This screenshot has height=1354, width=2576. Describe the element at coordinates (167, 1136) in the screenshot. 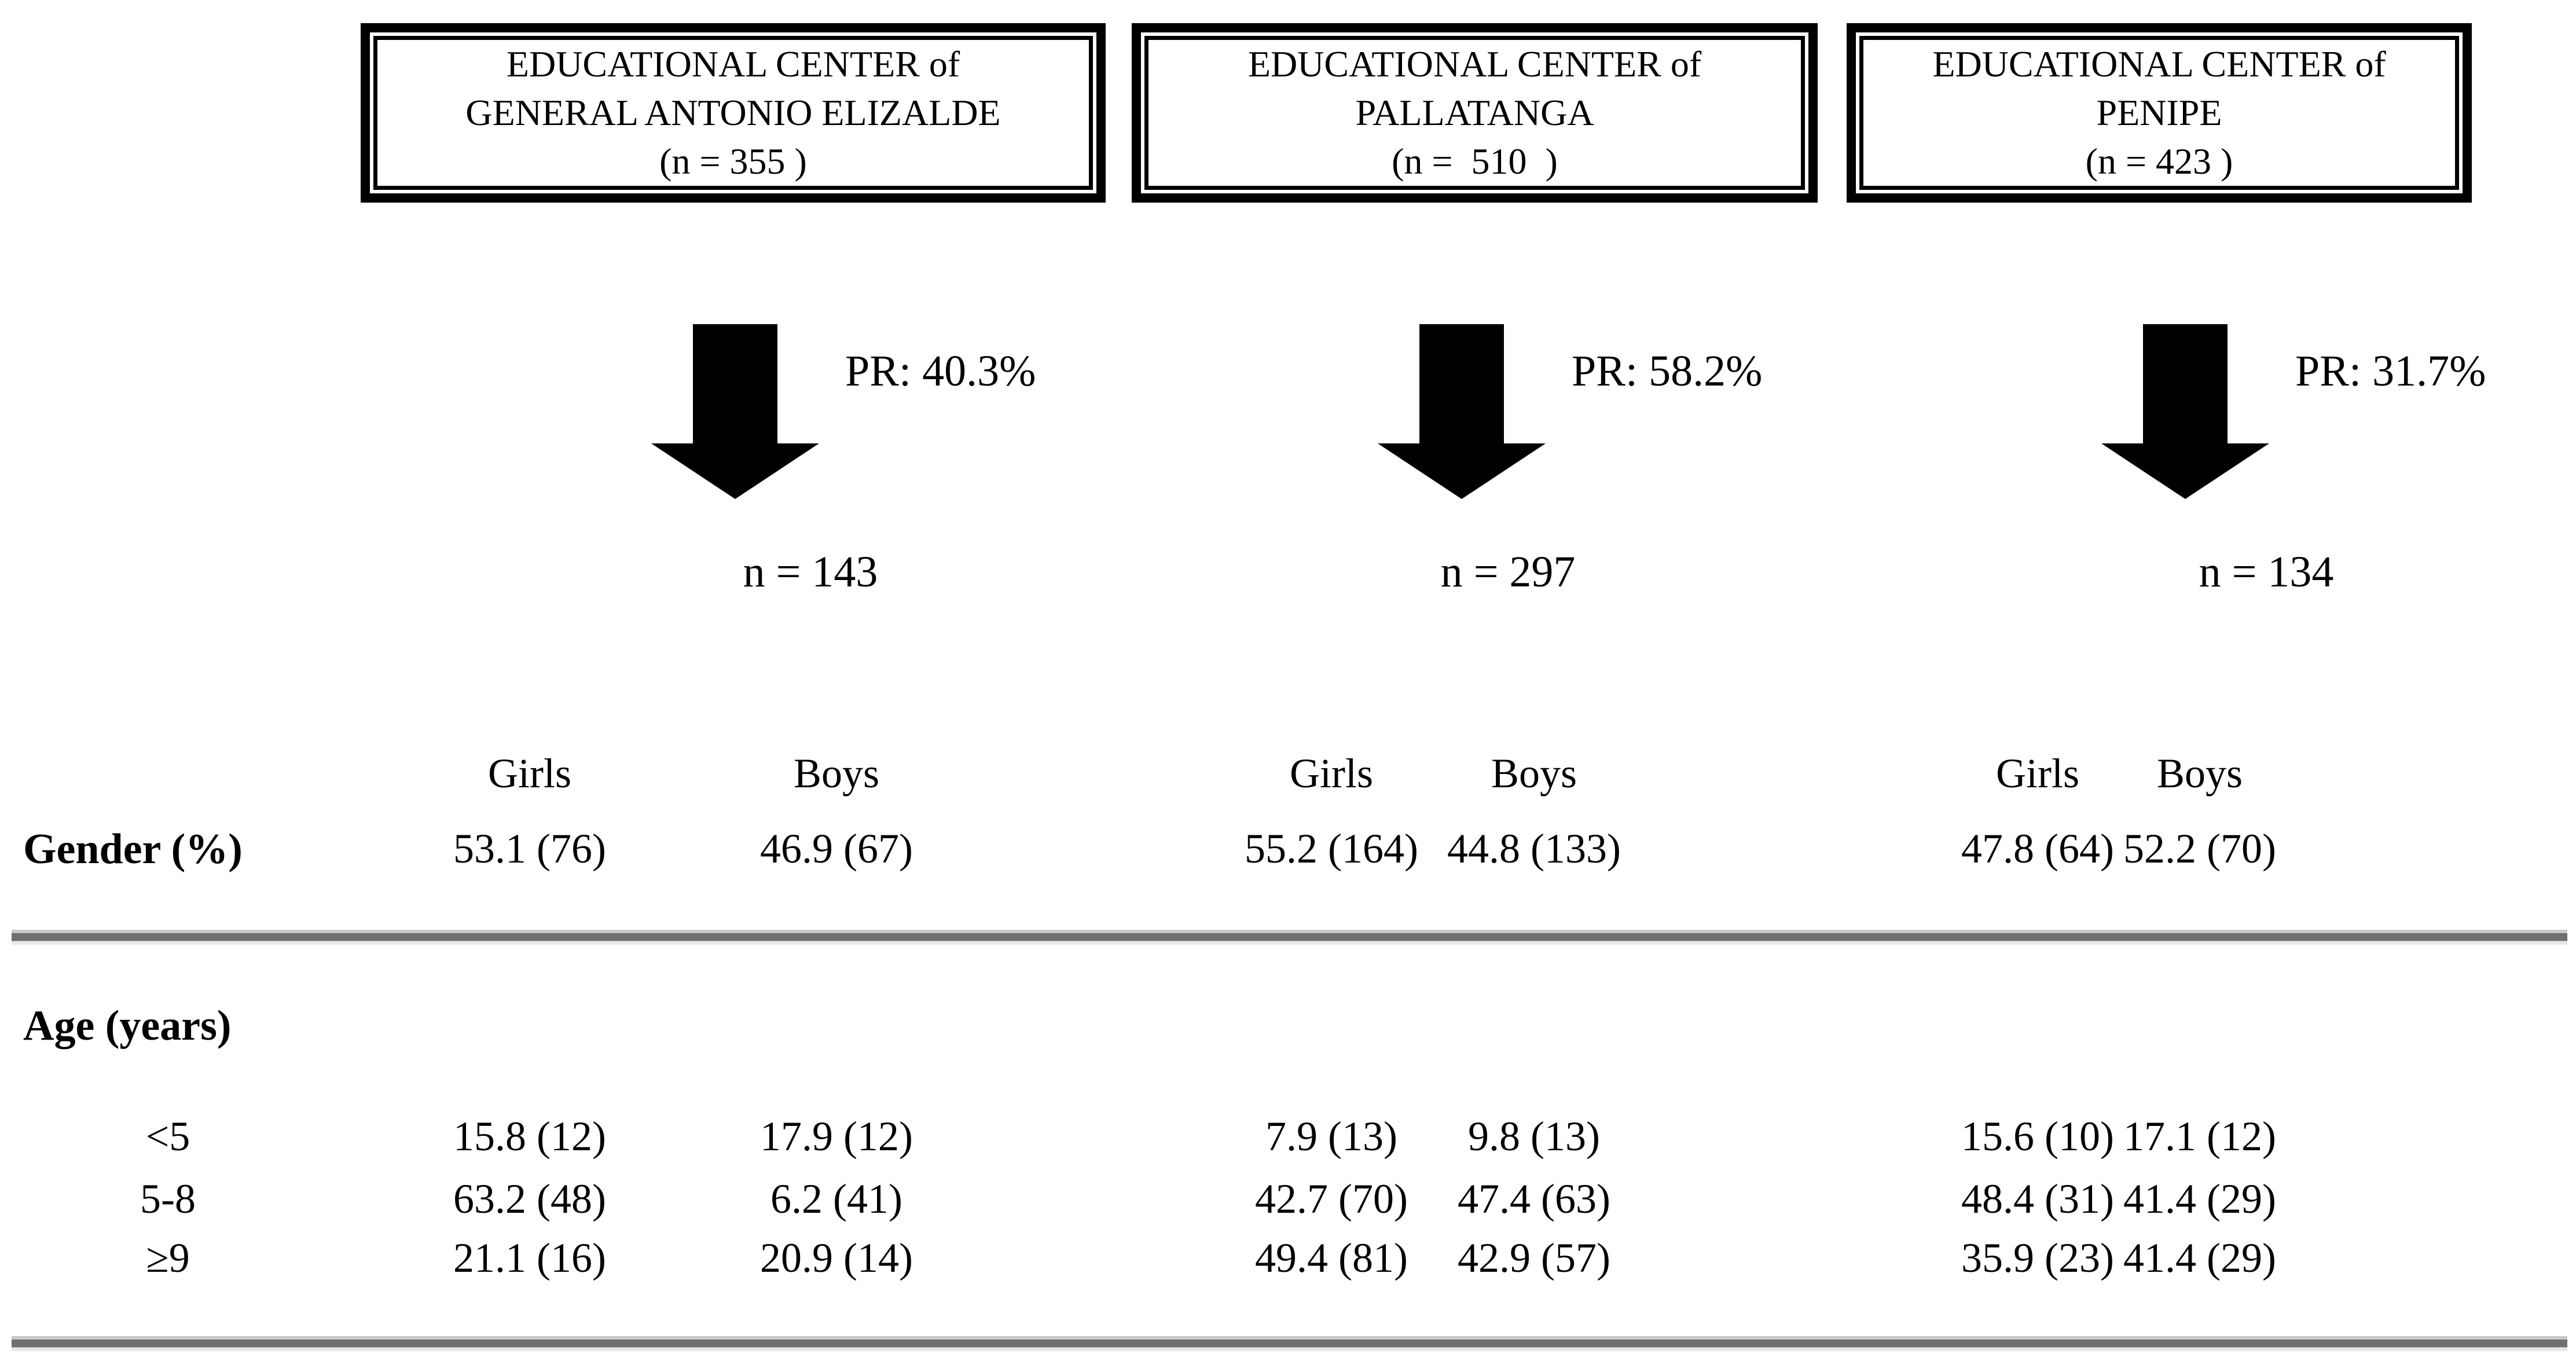

I see `age-group-label: <5` at that location.